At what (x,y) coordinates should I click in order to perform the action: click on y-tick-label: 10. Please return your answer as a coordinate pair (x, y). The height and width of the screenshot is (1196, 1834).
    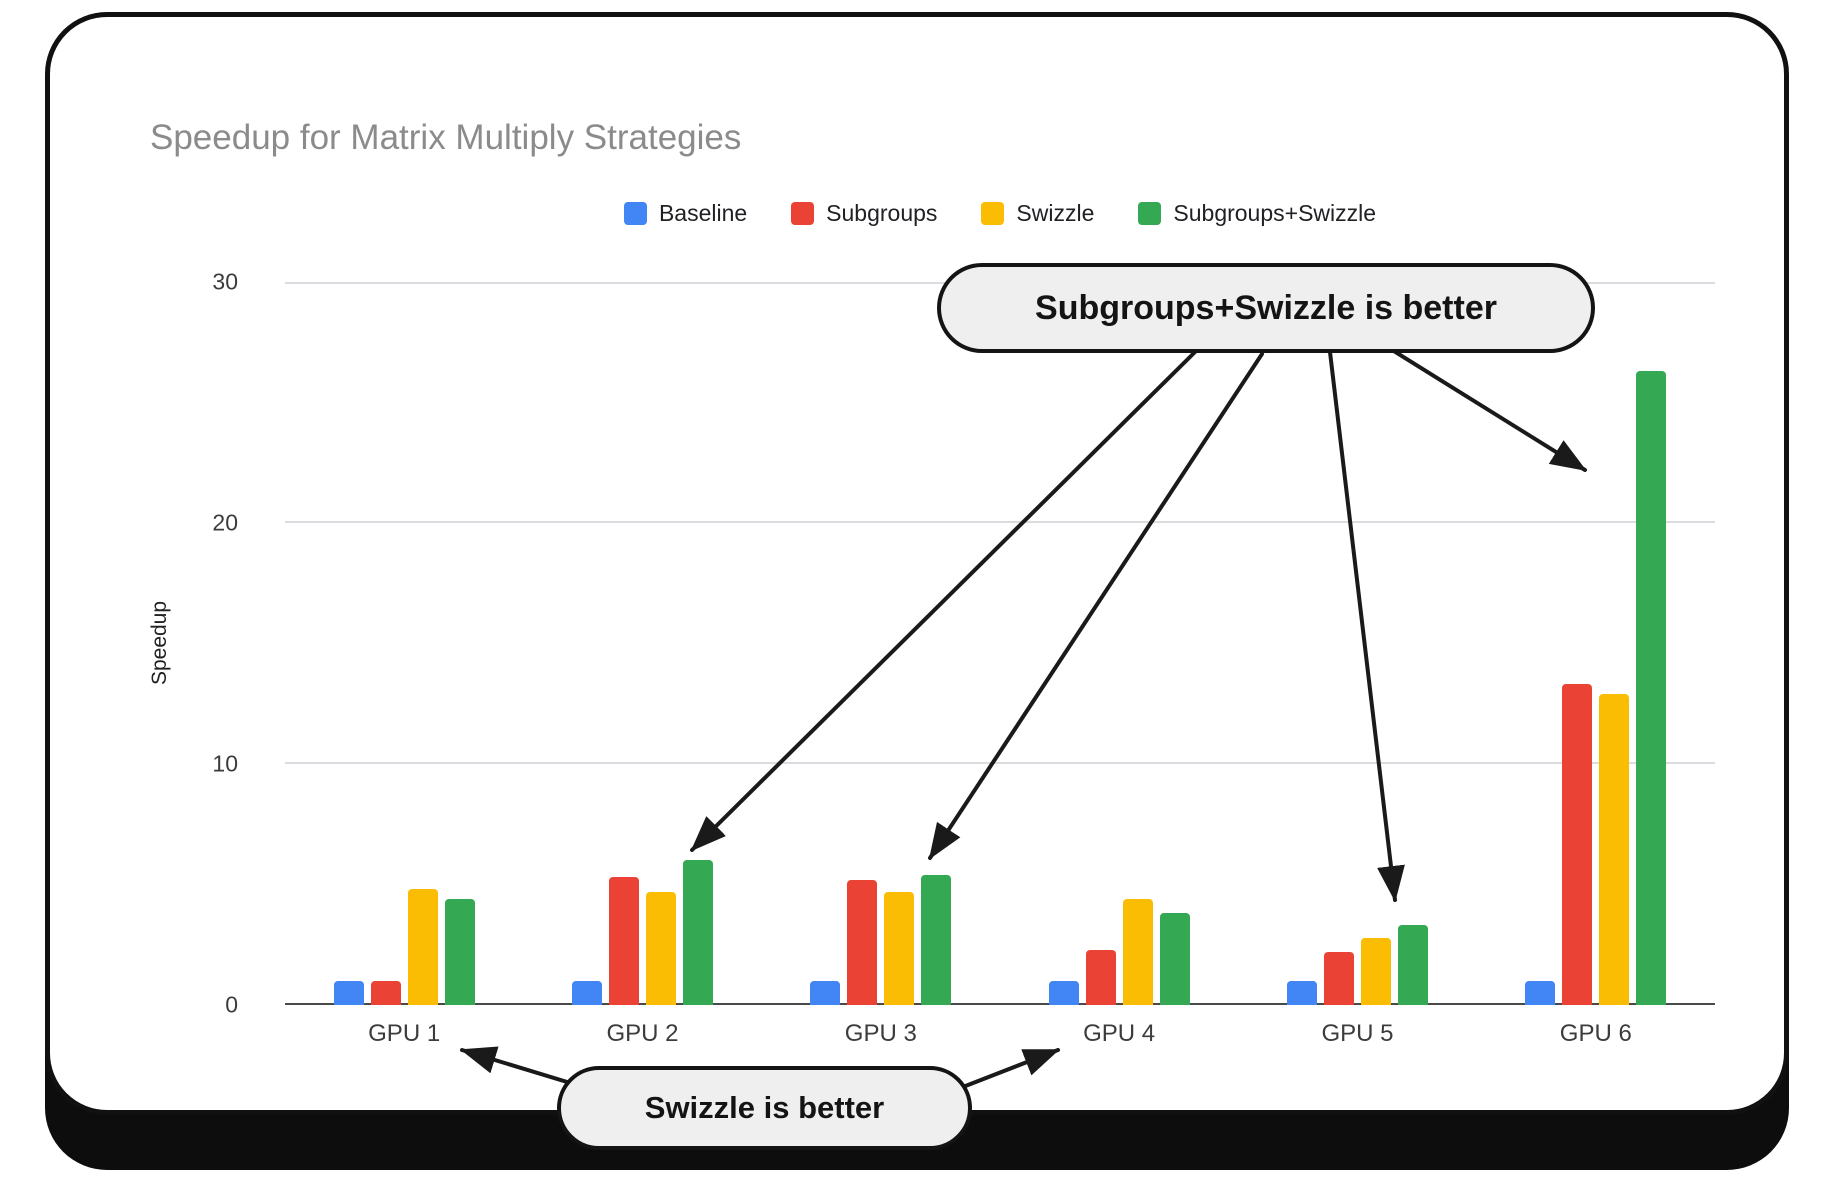
    Looking at the image, I should click on (225, 763).